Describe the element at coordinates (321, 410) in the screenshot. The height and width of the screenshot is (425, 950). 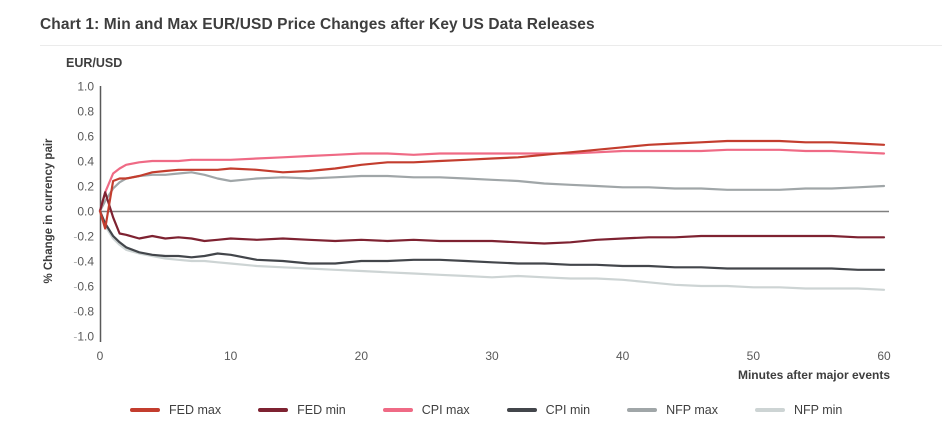
I see `legend-label: FED min` at that location.